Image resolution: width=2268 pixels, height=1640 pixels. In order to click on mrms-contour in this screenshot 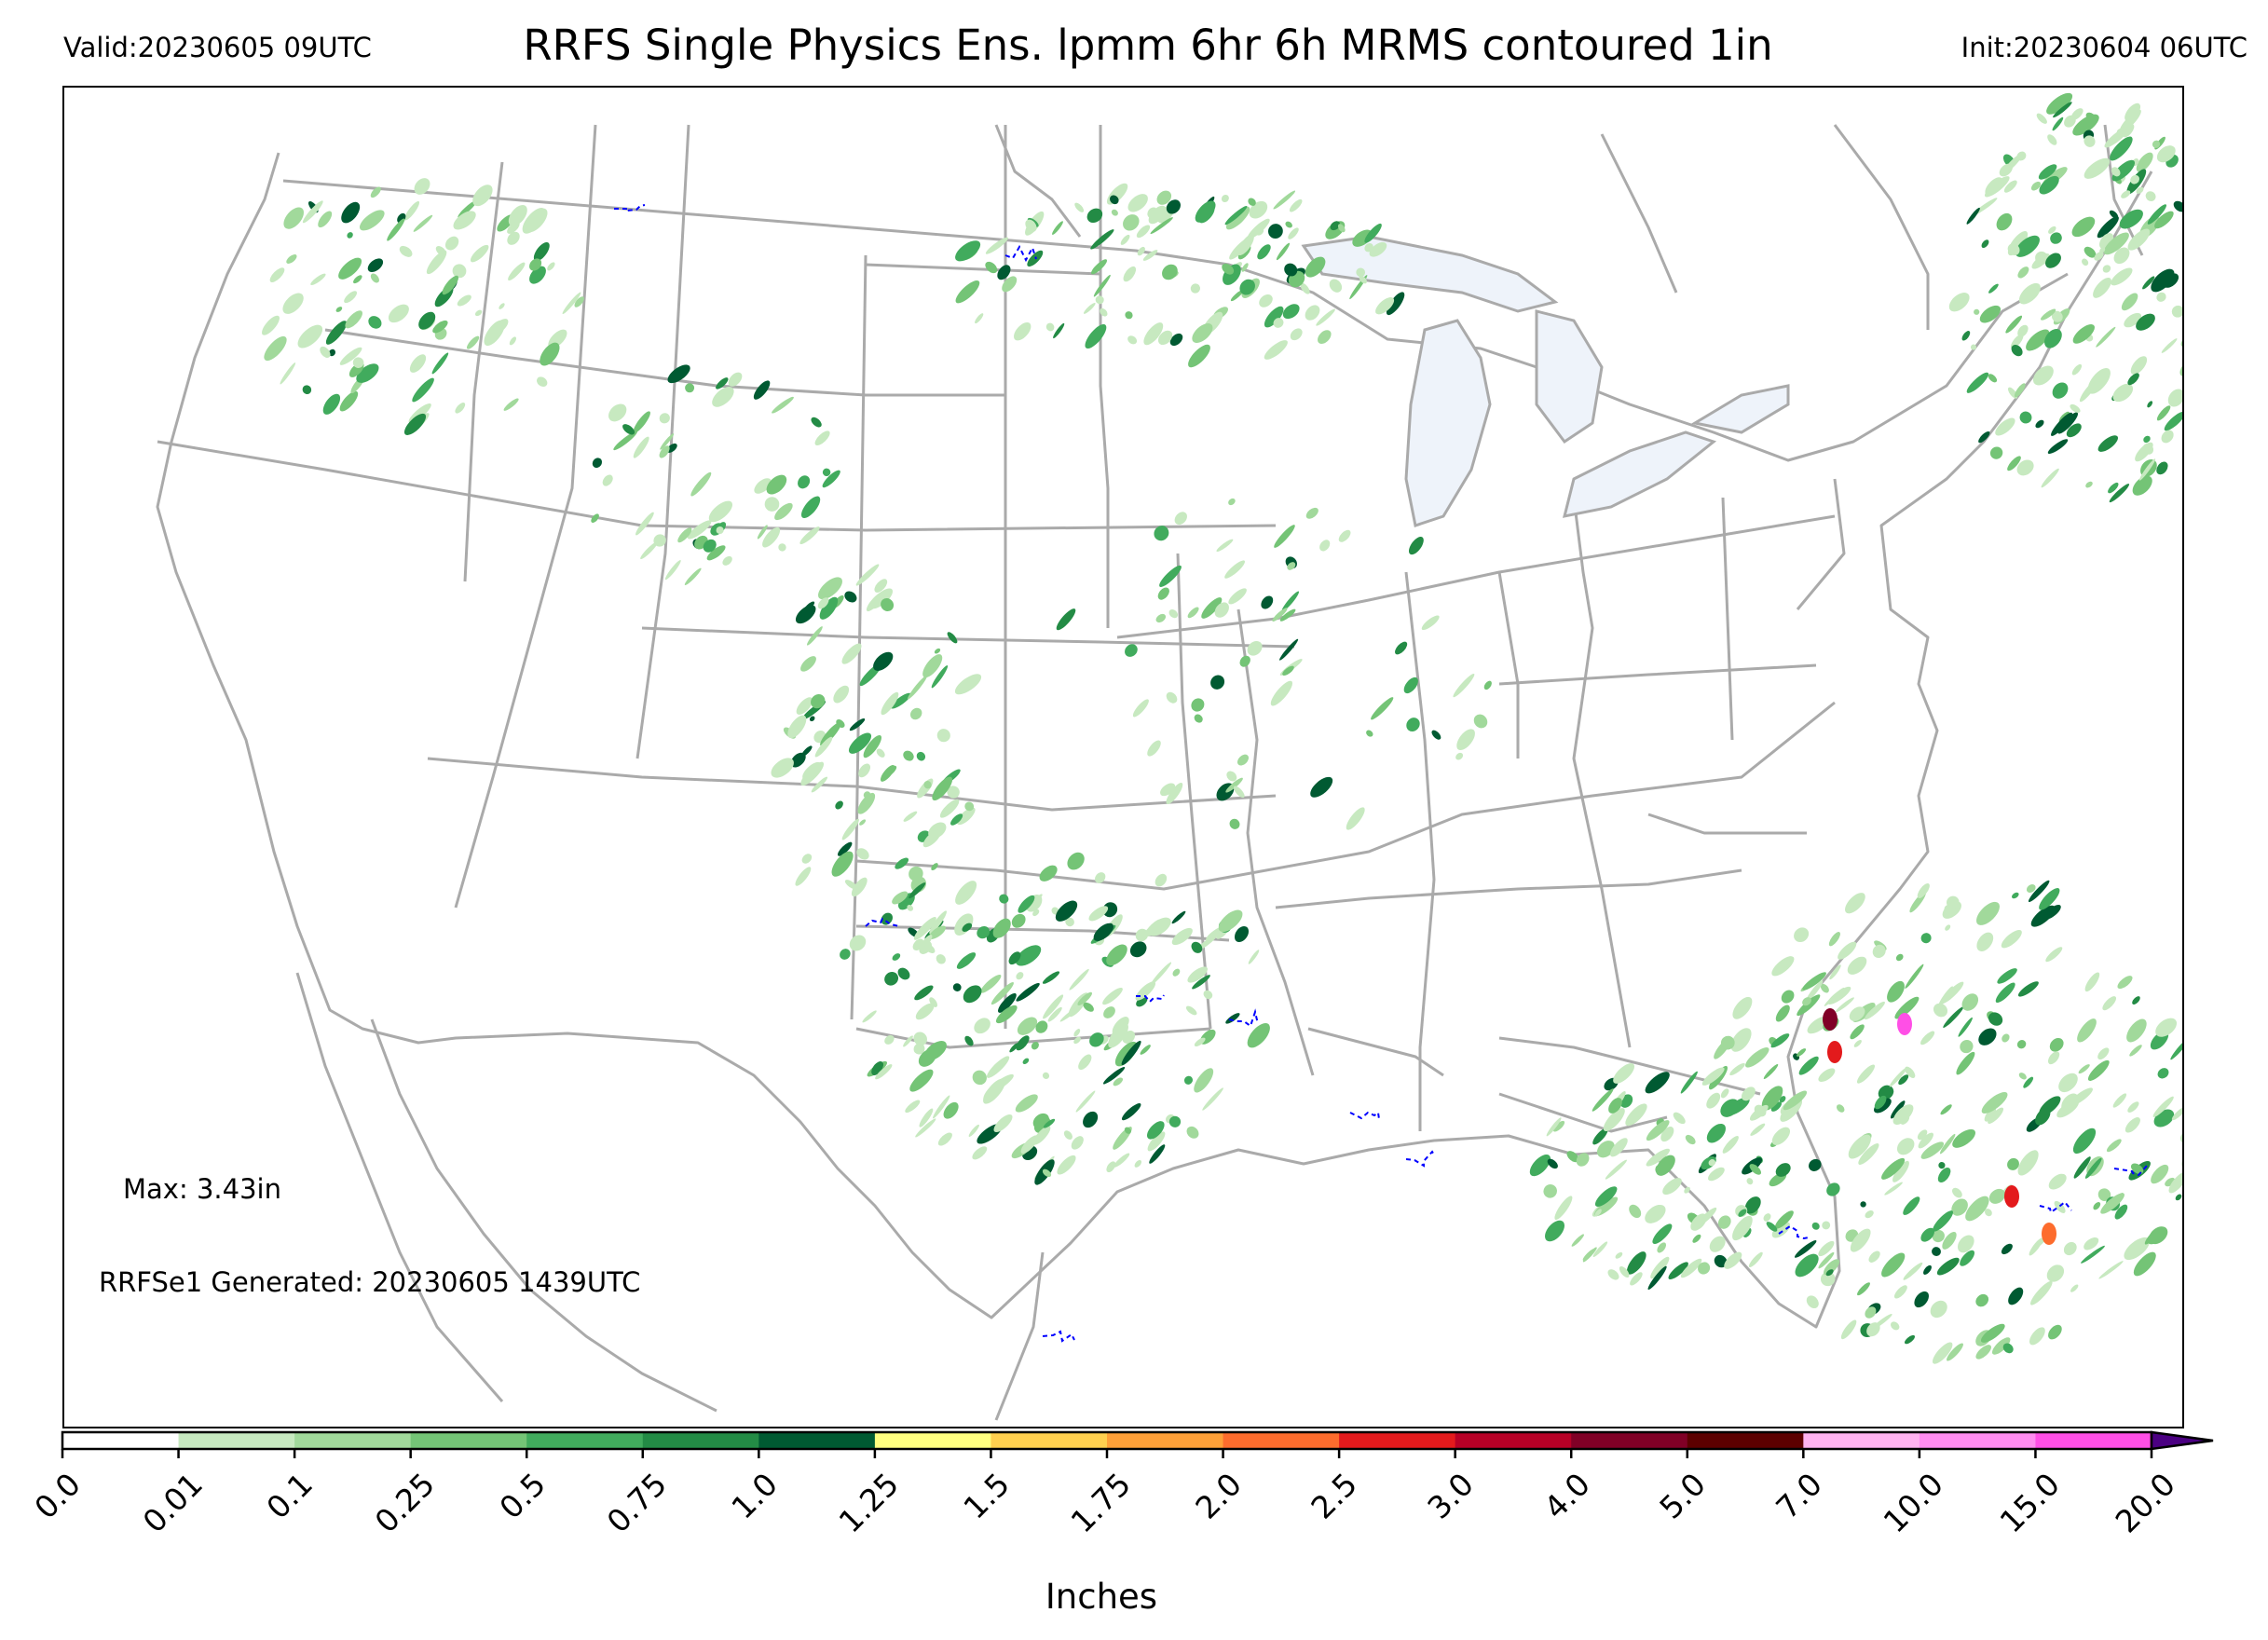, I will do `click(630, 208)`.